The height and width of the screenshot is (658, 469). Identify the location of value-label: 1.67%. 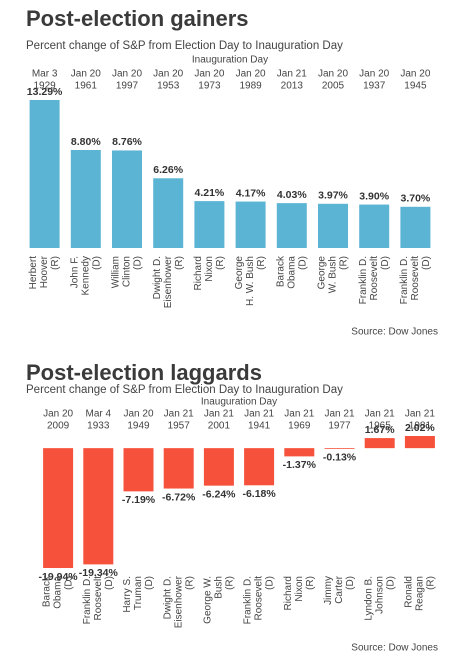
(380, 430).